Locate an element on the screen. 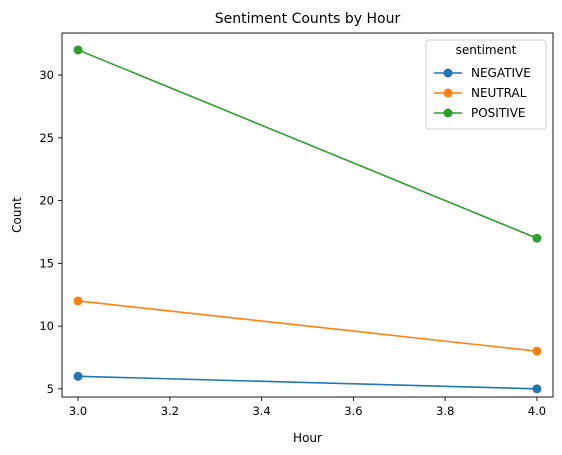 This screenshot has height=455, width=562. legend: sentiment NEGATIVE NEUTRAL POSITIVE is located at coordinates (486, 84).